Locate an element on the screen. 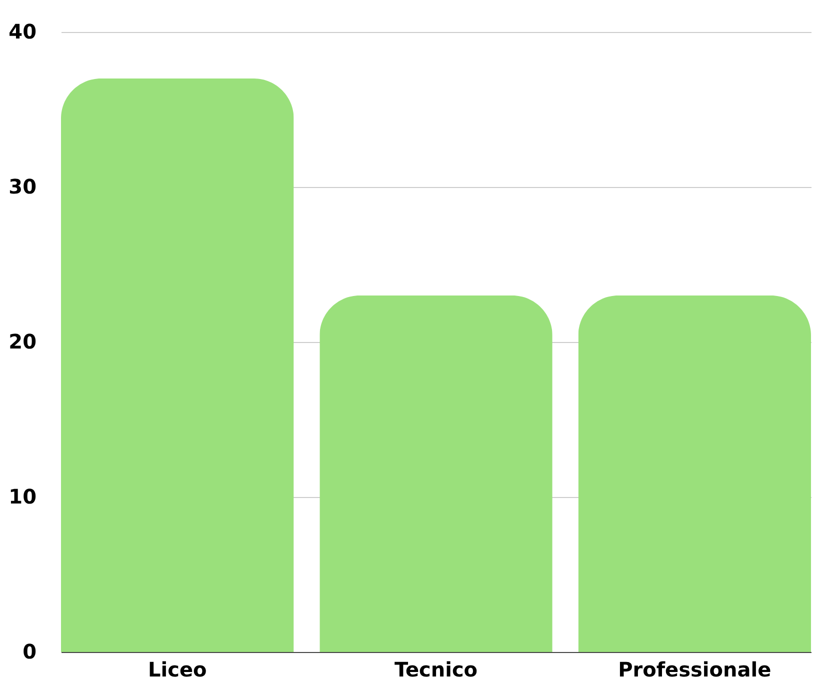  y-tick-label: 0 is located at coordinates (29, 652).